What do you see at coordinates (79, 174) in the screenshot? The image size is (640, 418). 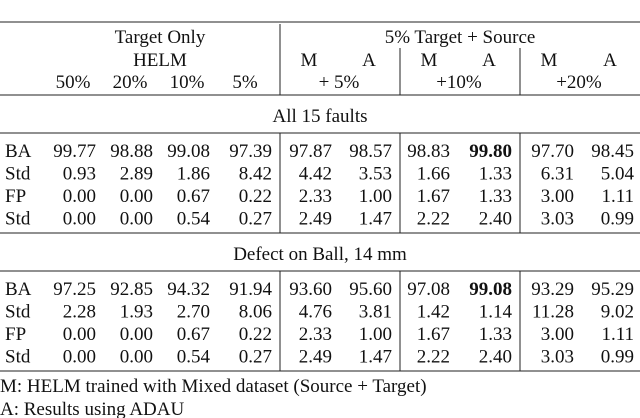 I see `cell: 0.93` at bounding box center [79, 174].